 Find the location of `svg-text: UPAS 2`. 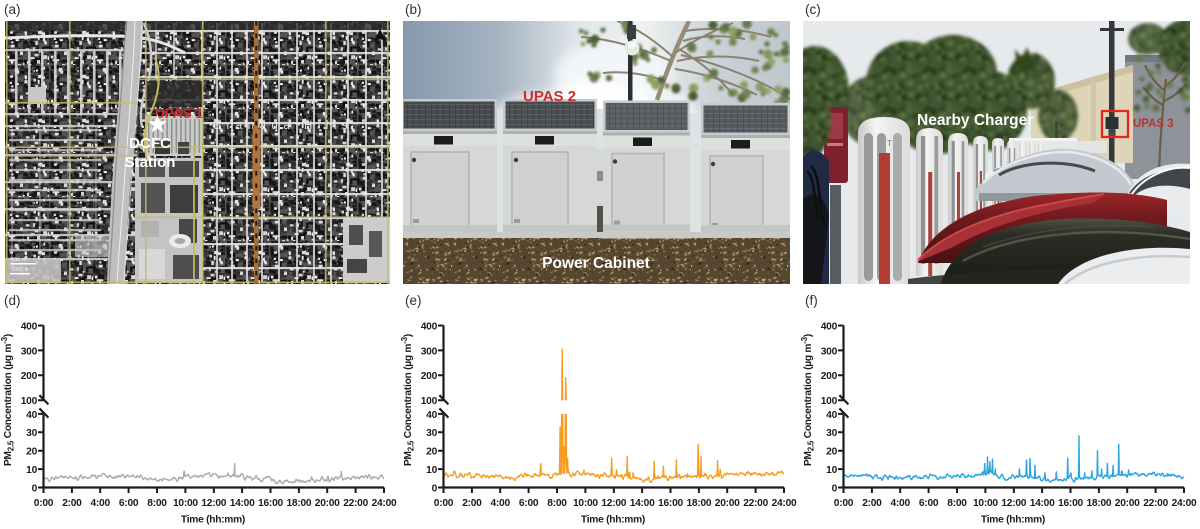

svg-text: UPAS 2 is located at coordinates (549, 96).